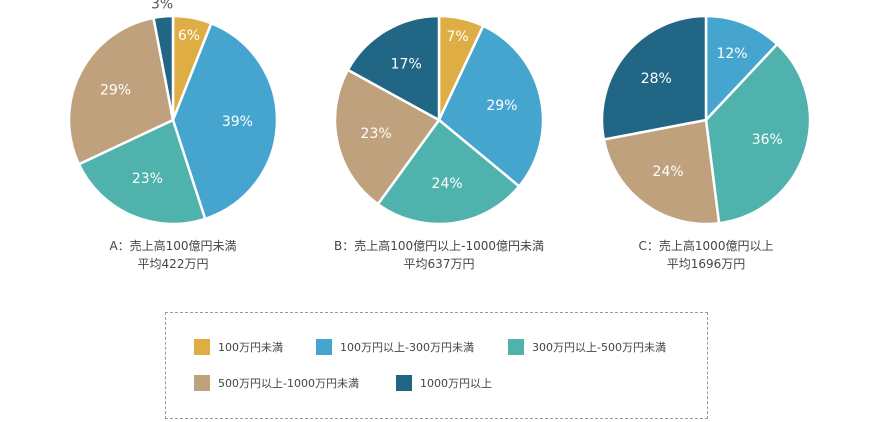  Describe the element at coordinates (706, 255) in the screenshot. I see `chart-c-caption: C：売上高1000億円以上 平均1696万円` at that location.